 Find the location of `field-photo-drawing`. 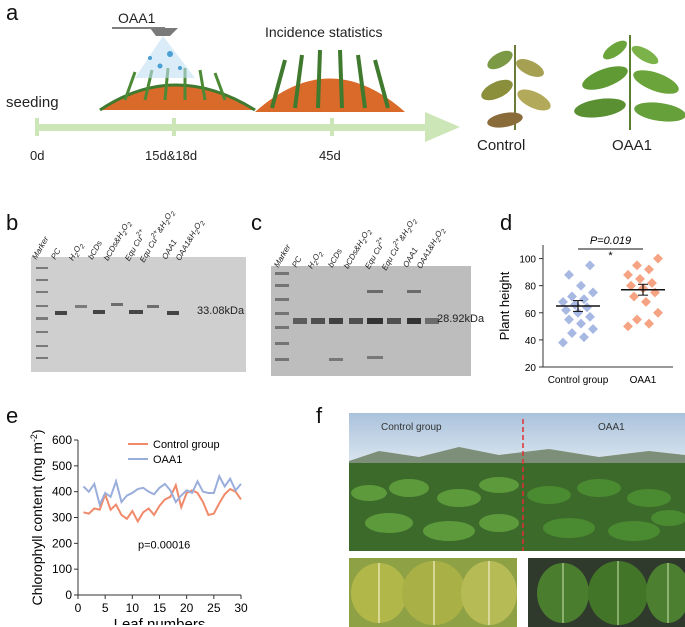

field-photo-drawing is located at coordinates (517, 482).